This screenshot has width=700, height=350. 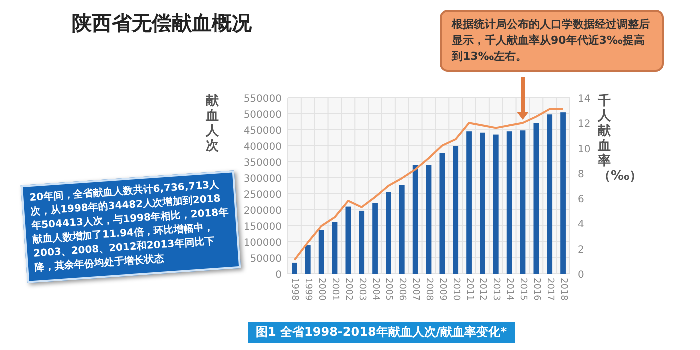 What do you see at coordinates (263, 147) in the screenshot?
I see `y-tick-label: 400000` at bounding box center [263, 147].